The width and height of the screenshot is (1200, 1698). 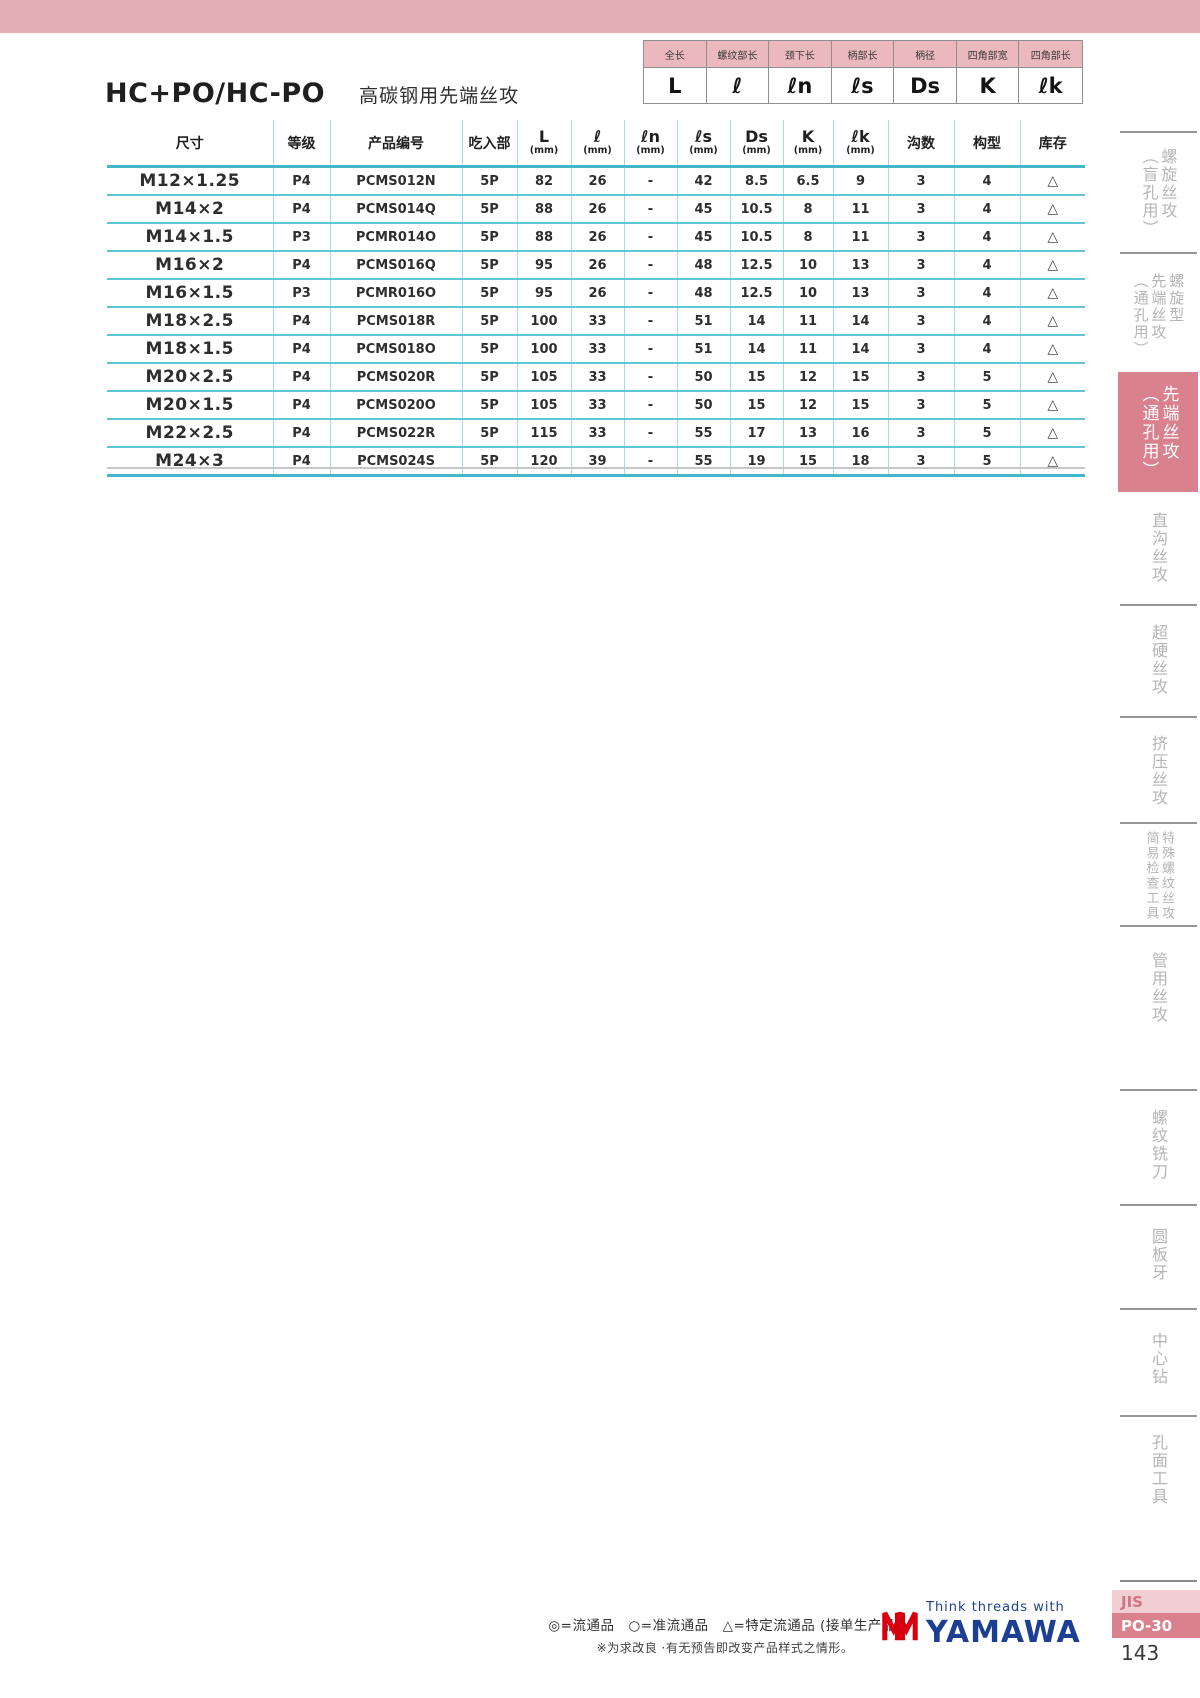 What do you see at coordinates (395, 237) in the screenshot?
I see `product-code-cell: PCMR014O` at bounding box center [395, 237].